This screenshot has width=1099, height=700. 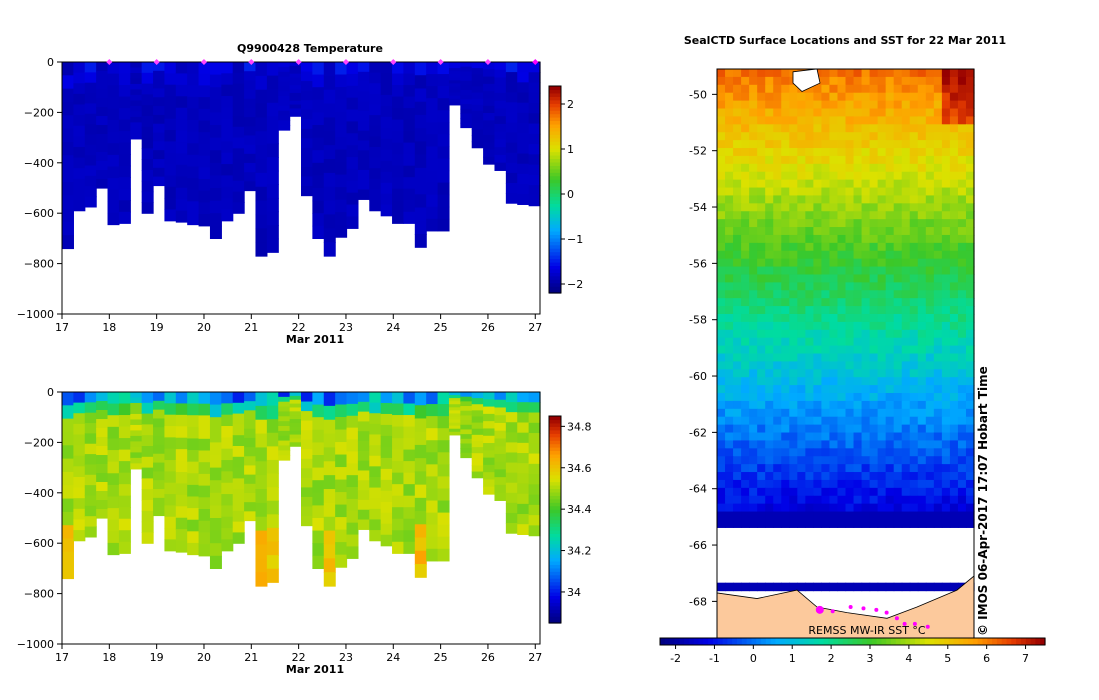 I want to click on sal-y-tick-label: −1000, so click(x=35, y=644).